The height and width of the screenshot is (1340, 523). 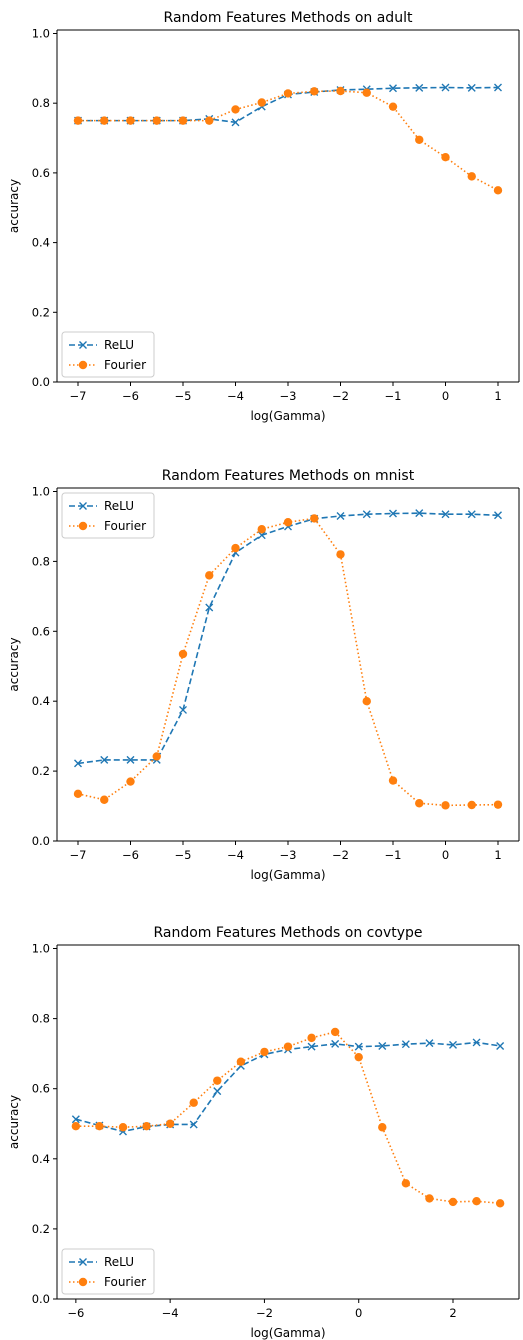 What do you see at coordinates (393, 396) in the screenshot?
I see `x-tick-label: −1` at bounding box center [393, 396].